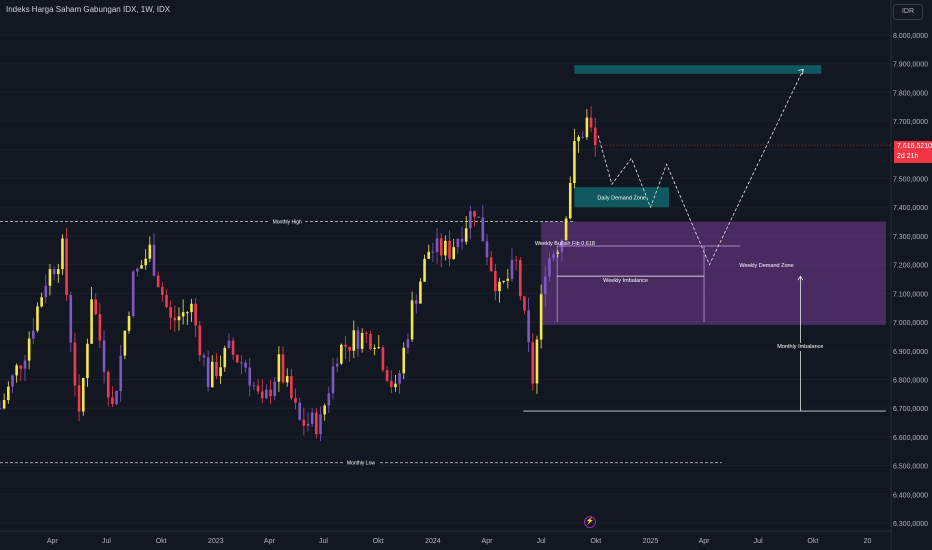 The image size is (932, 550). I want to click on price-tick-label: 6.300,0000, so click(910, 524).